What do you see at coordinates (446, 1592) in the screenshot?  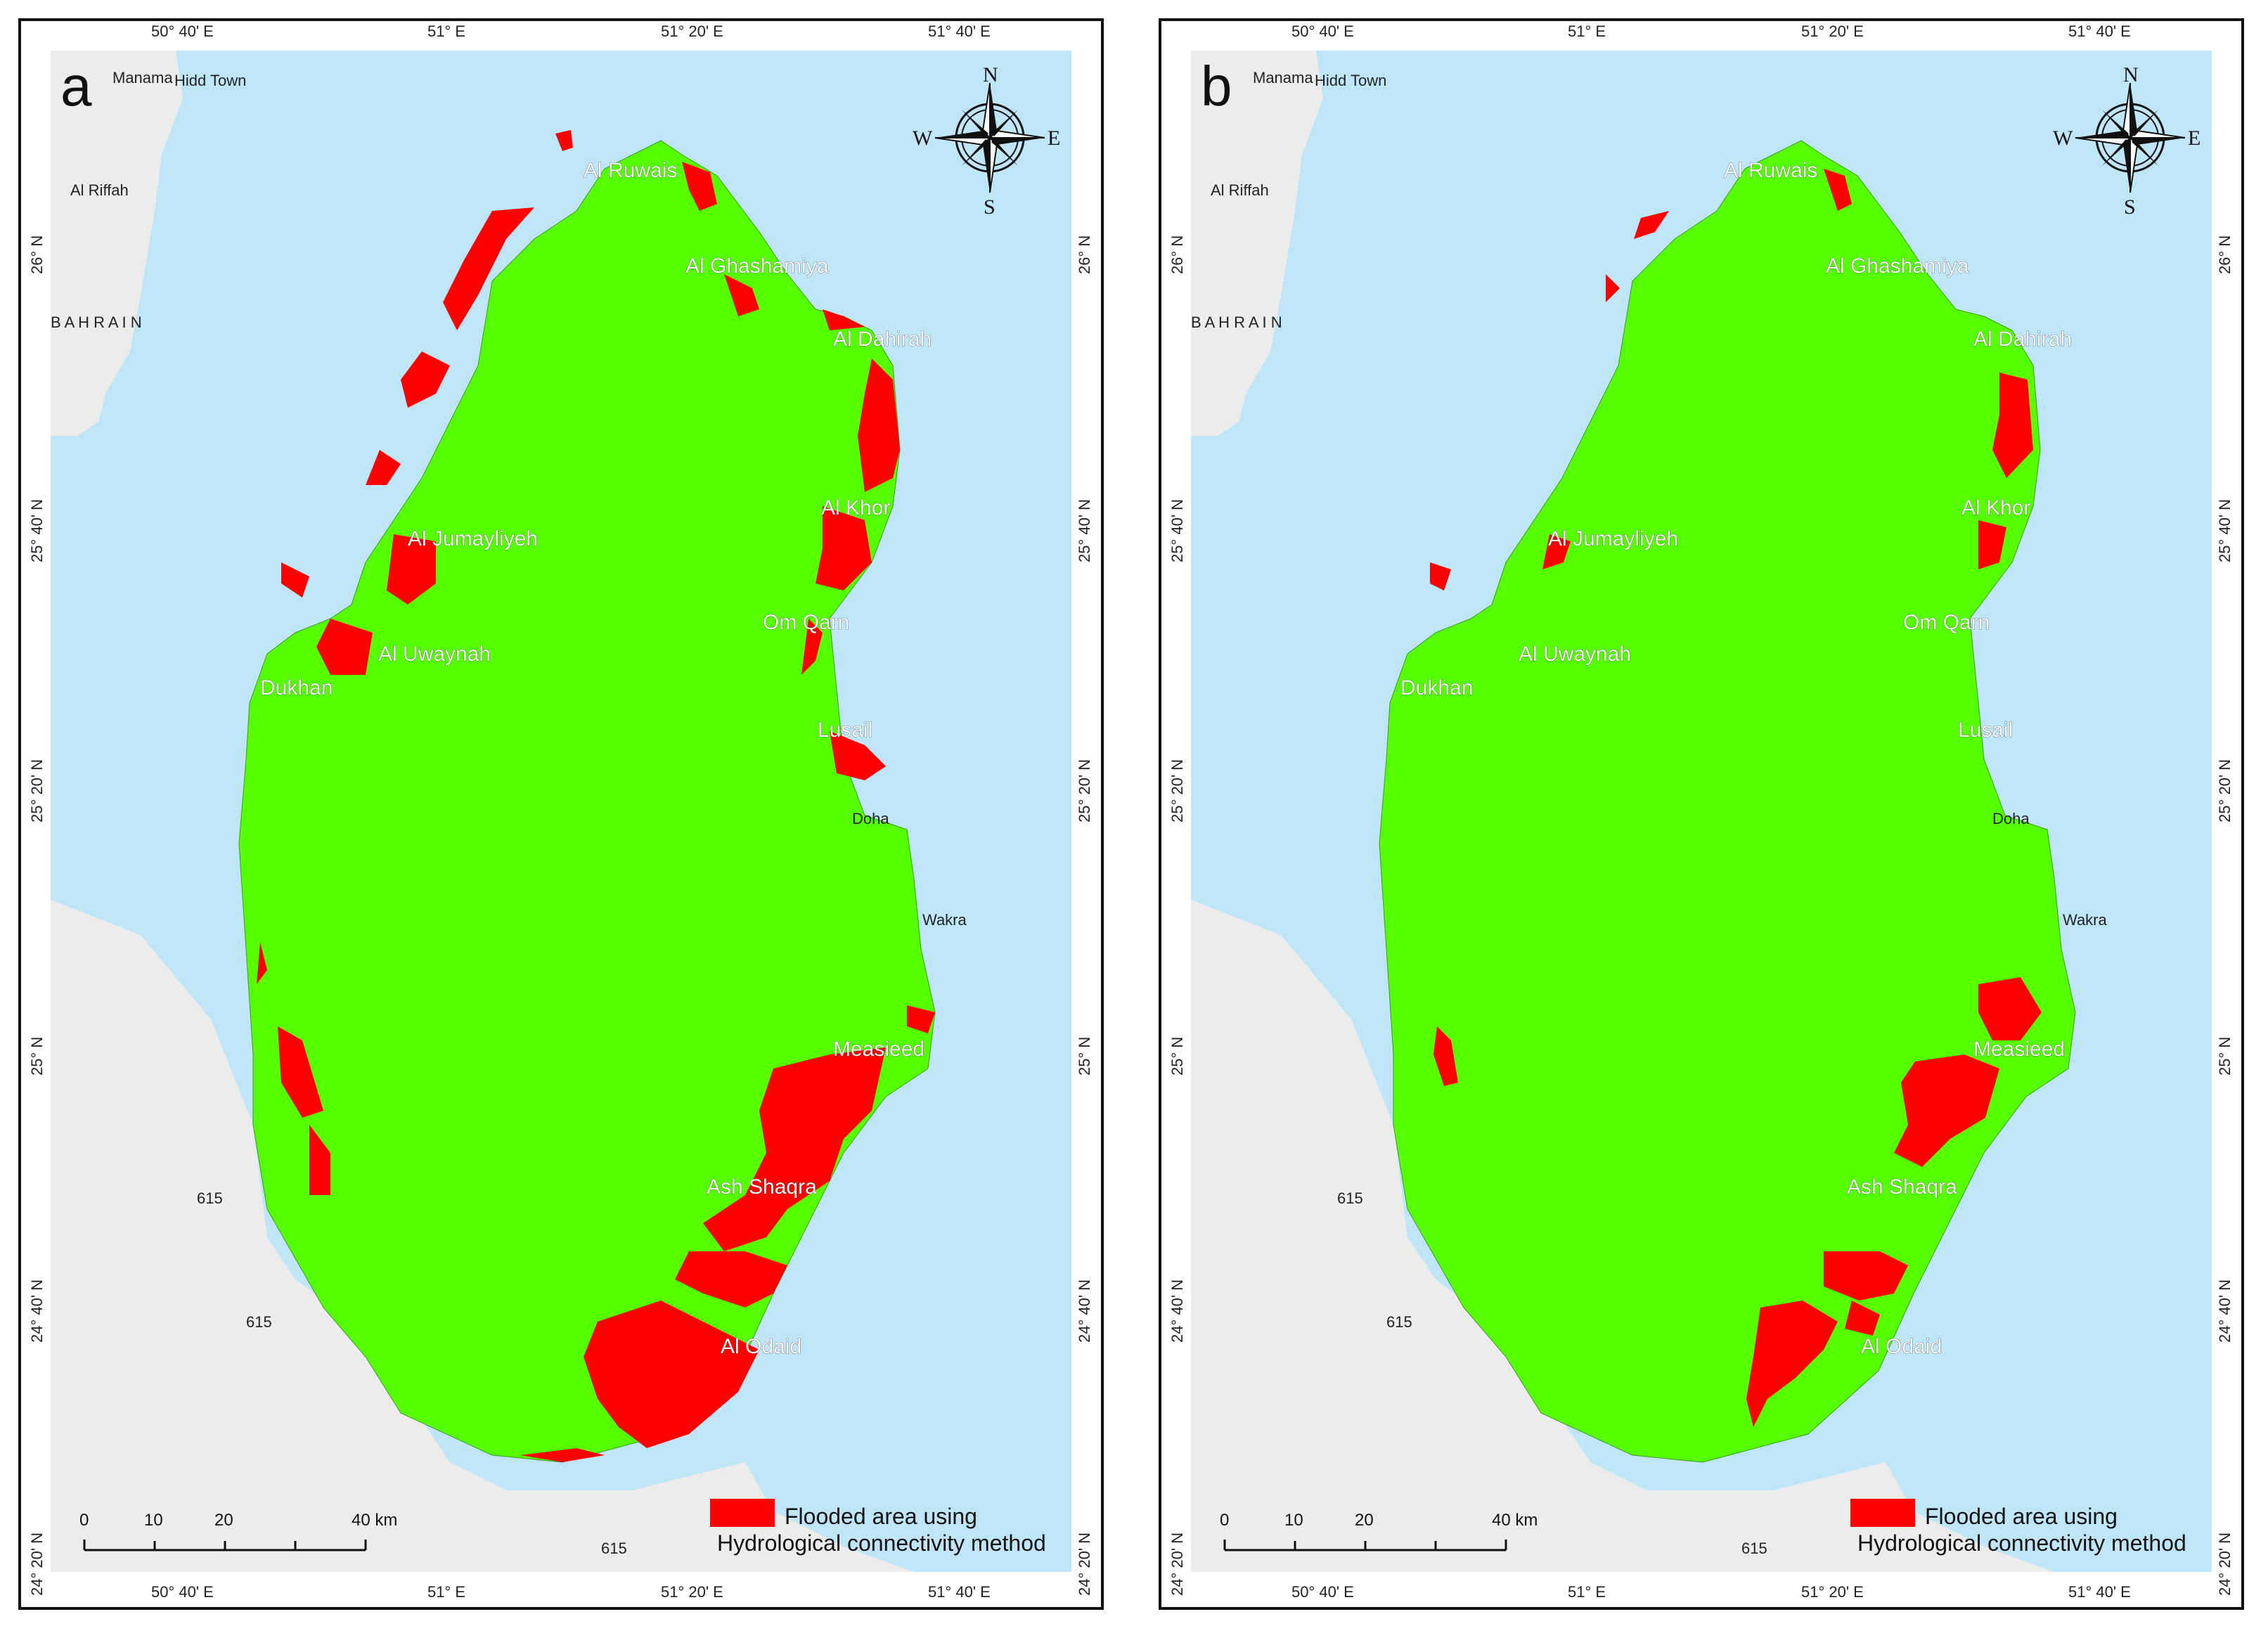 I see `bottom-label: 51° E` at bounding box center [446, 1592].